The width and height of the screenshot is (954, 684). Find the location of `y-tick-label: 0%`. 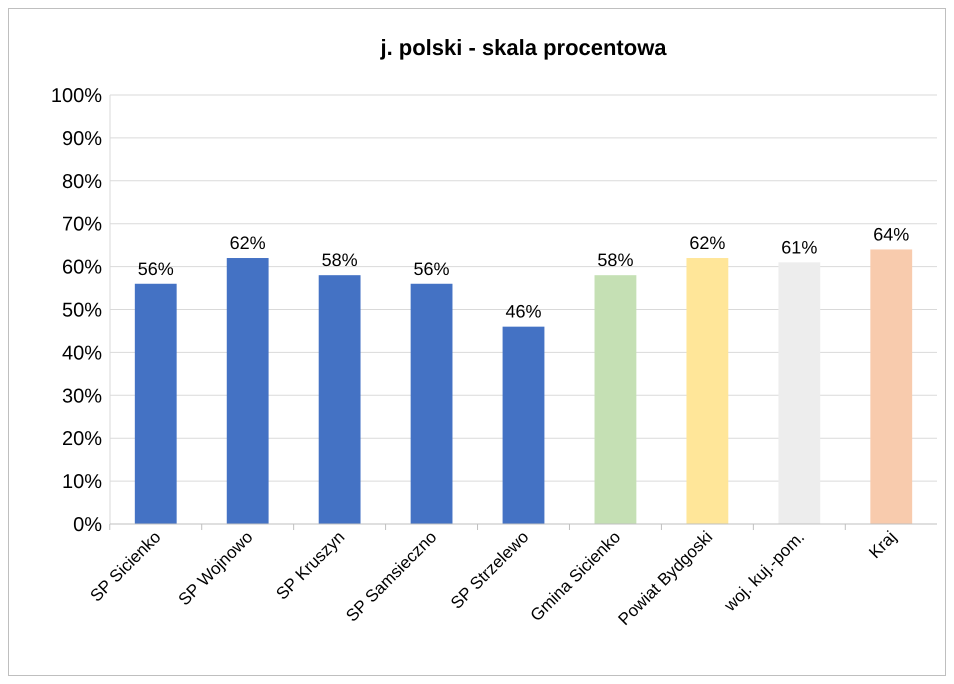

y-tick-label: 0% is located at coordinates (87, 525).